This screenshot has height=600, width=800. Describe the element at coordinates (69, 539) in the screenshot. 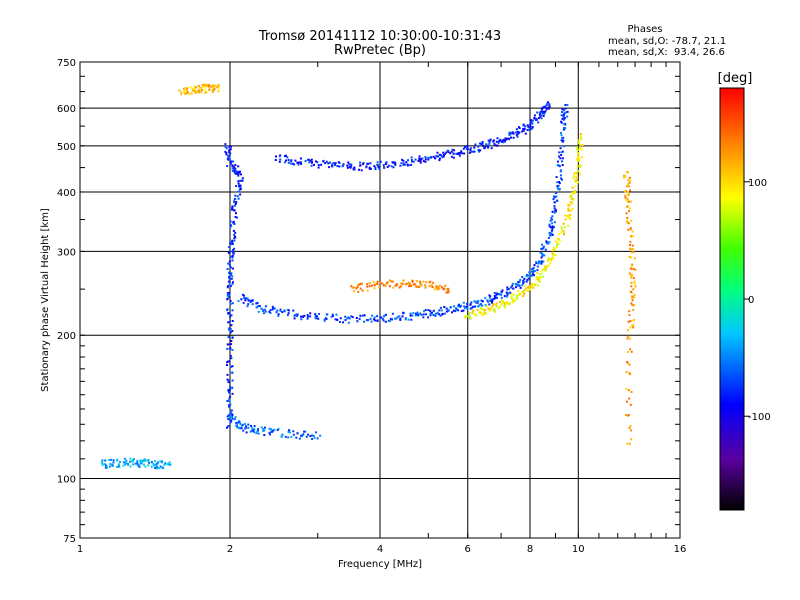

I see `y-tick-label: 75` at that location.